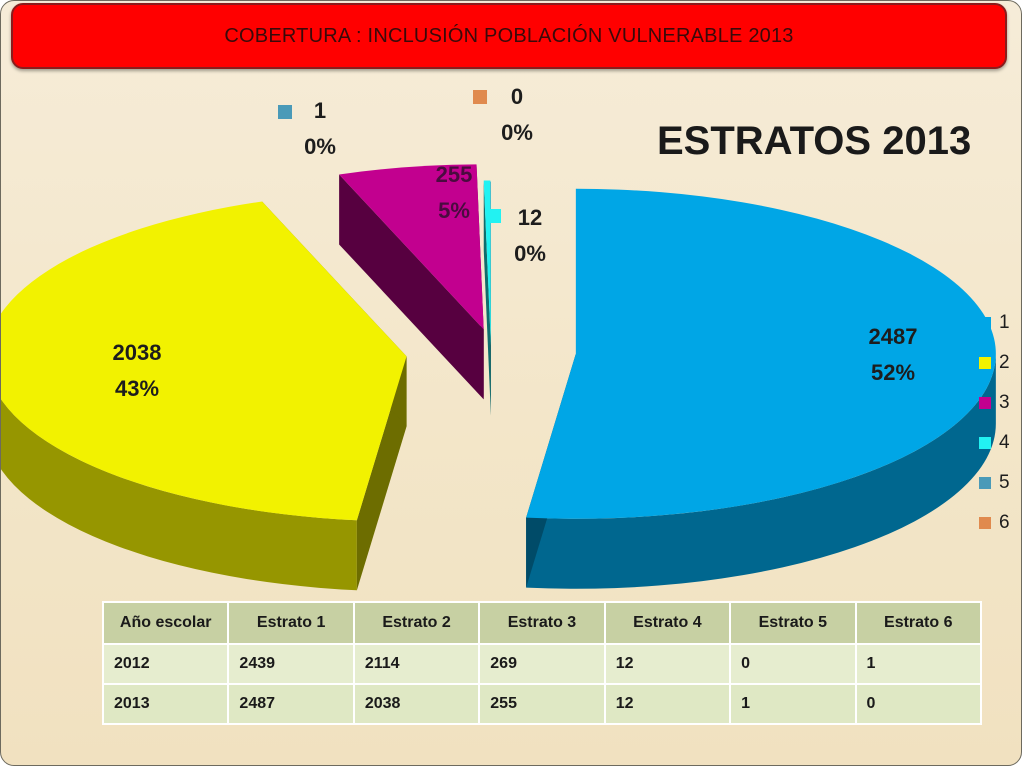  What do you see at coordinates (530, 217) in the screenshot?
I see `data-label-value: 12` at bounding box center [530, 217].